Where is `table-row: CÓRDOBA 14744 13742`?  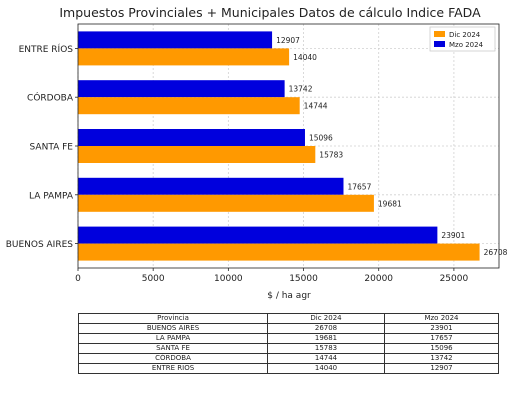 table-row: CÓRDOBA 14744 13742 is located at coordinates (288, 358).